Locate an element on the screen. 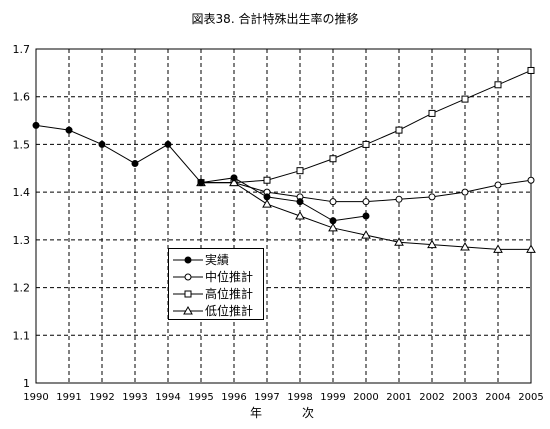  x-tick-label: 1993 is located at coordinates (134, 397).